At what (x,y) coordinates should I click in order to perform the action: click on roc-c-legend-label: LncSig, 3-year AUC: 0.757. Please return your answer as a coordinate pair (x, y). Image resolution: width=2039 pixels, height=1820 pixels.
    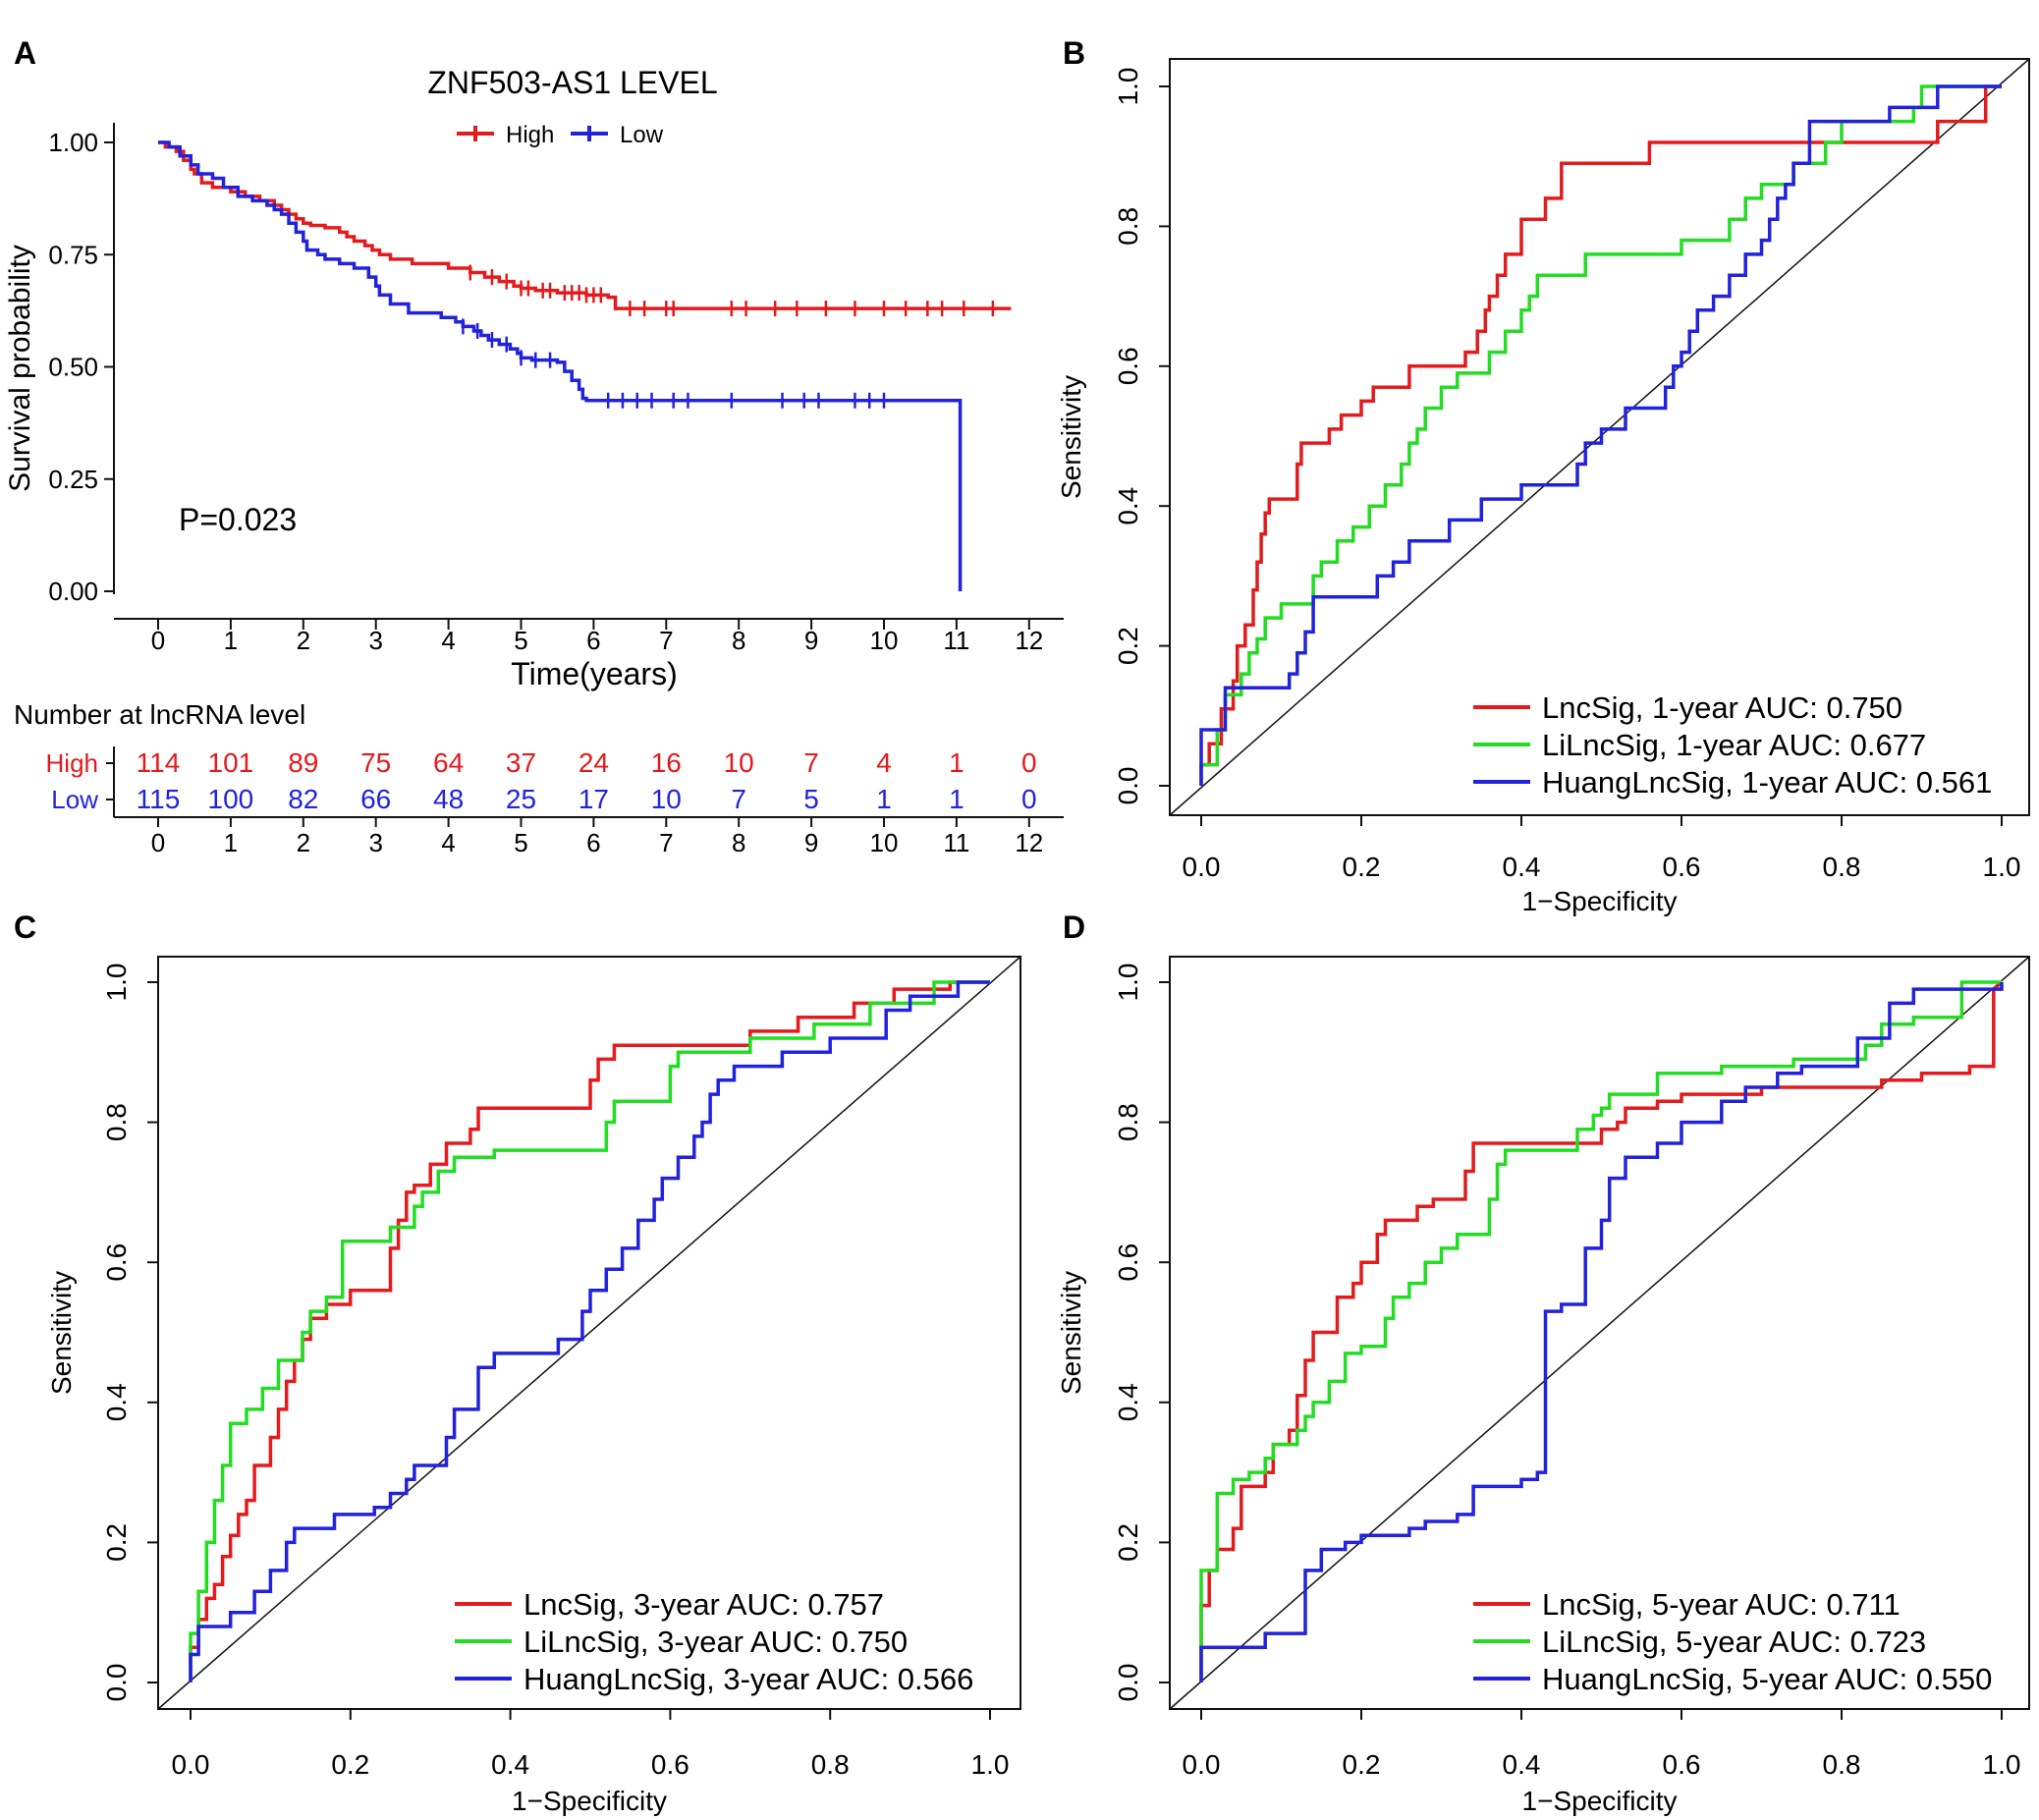
    Looking at the image, I should click on (704, 1604).